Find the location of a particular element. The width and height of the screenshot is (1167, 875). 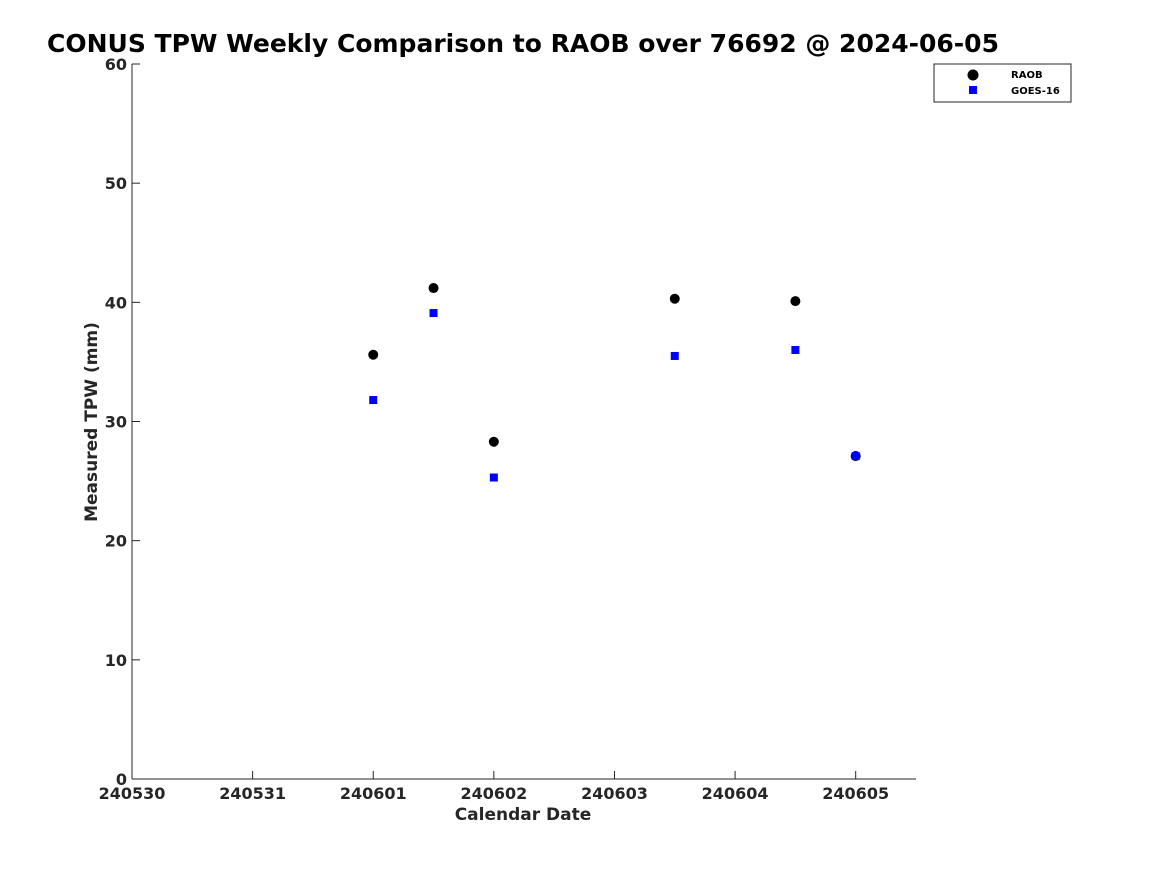

series-raob is located at coordinates (614, 372).